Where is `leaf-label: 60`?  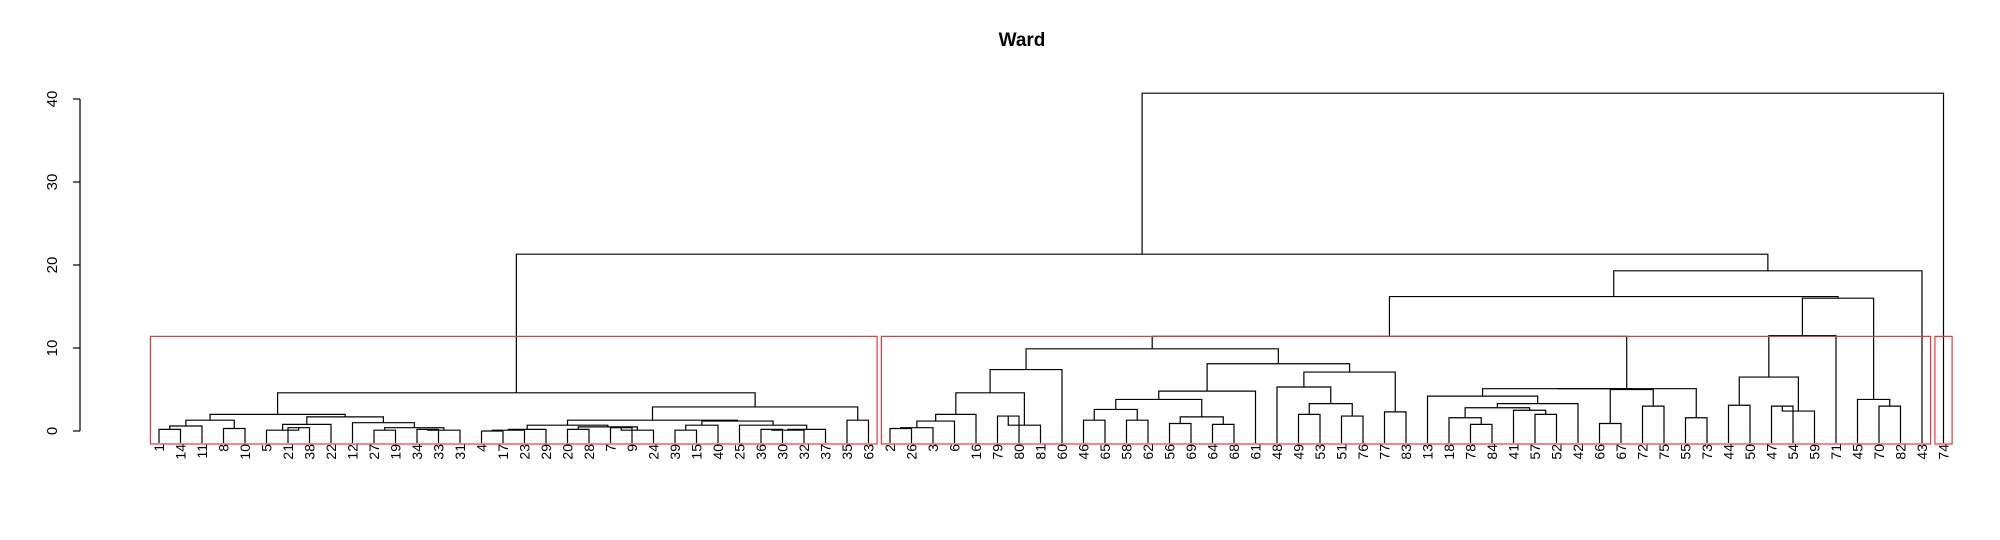
leaf-label: 60 is located at coordinates (1062, 452).